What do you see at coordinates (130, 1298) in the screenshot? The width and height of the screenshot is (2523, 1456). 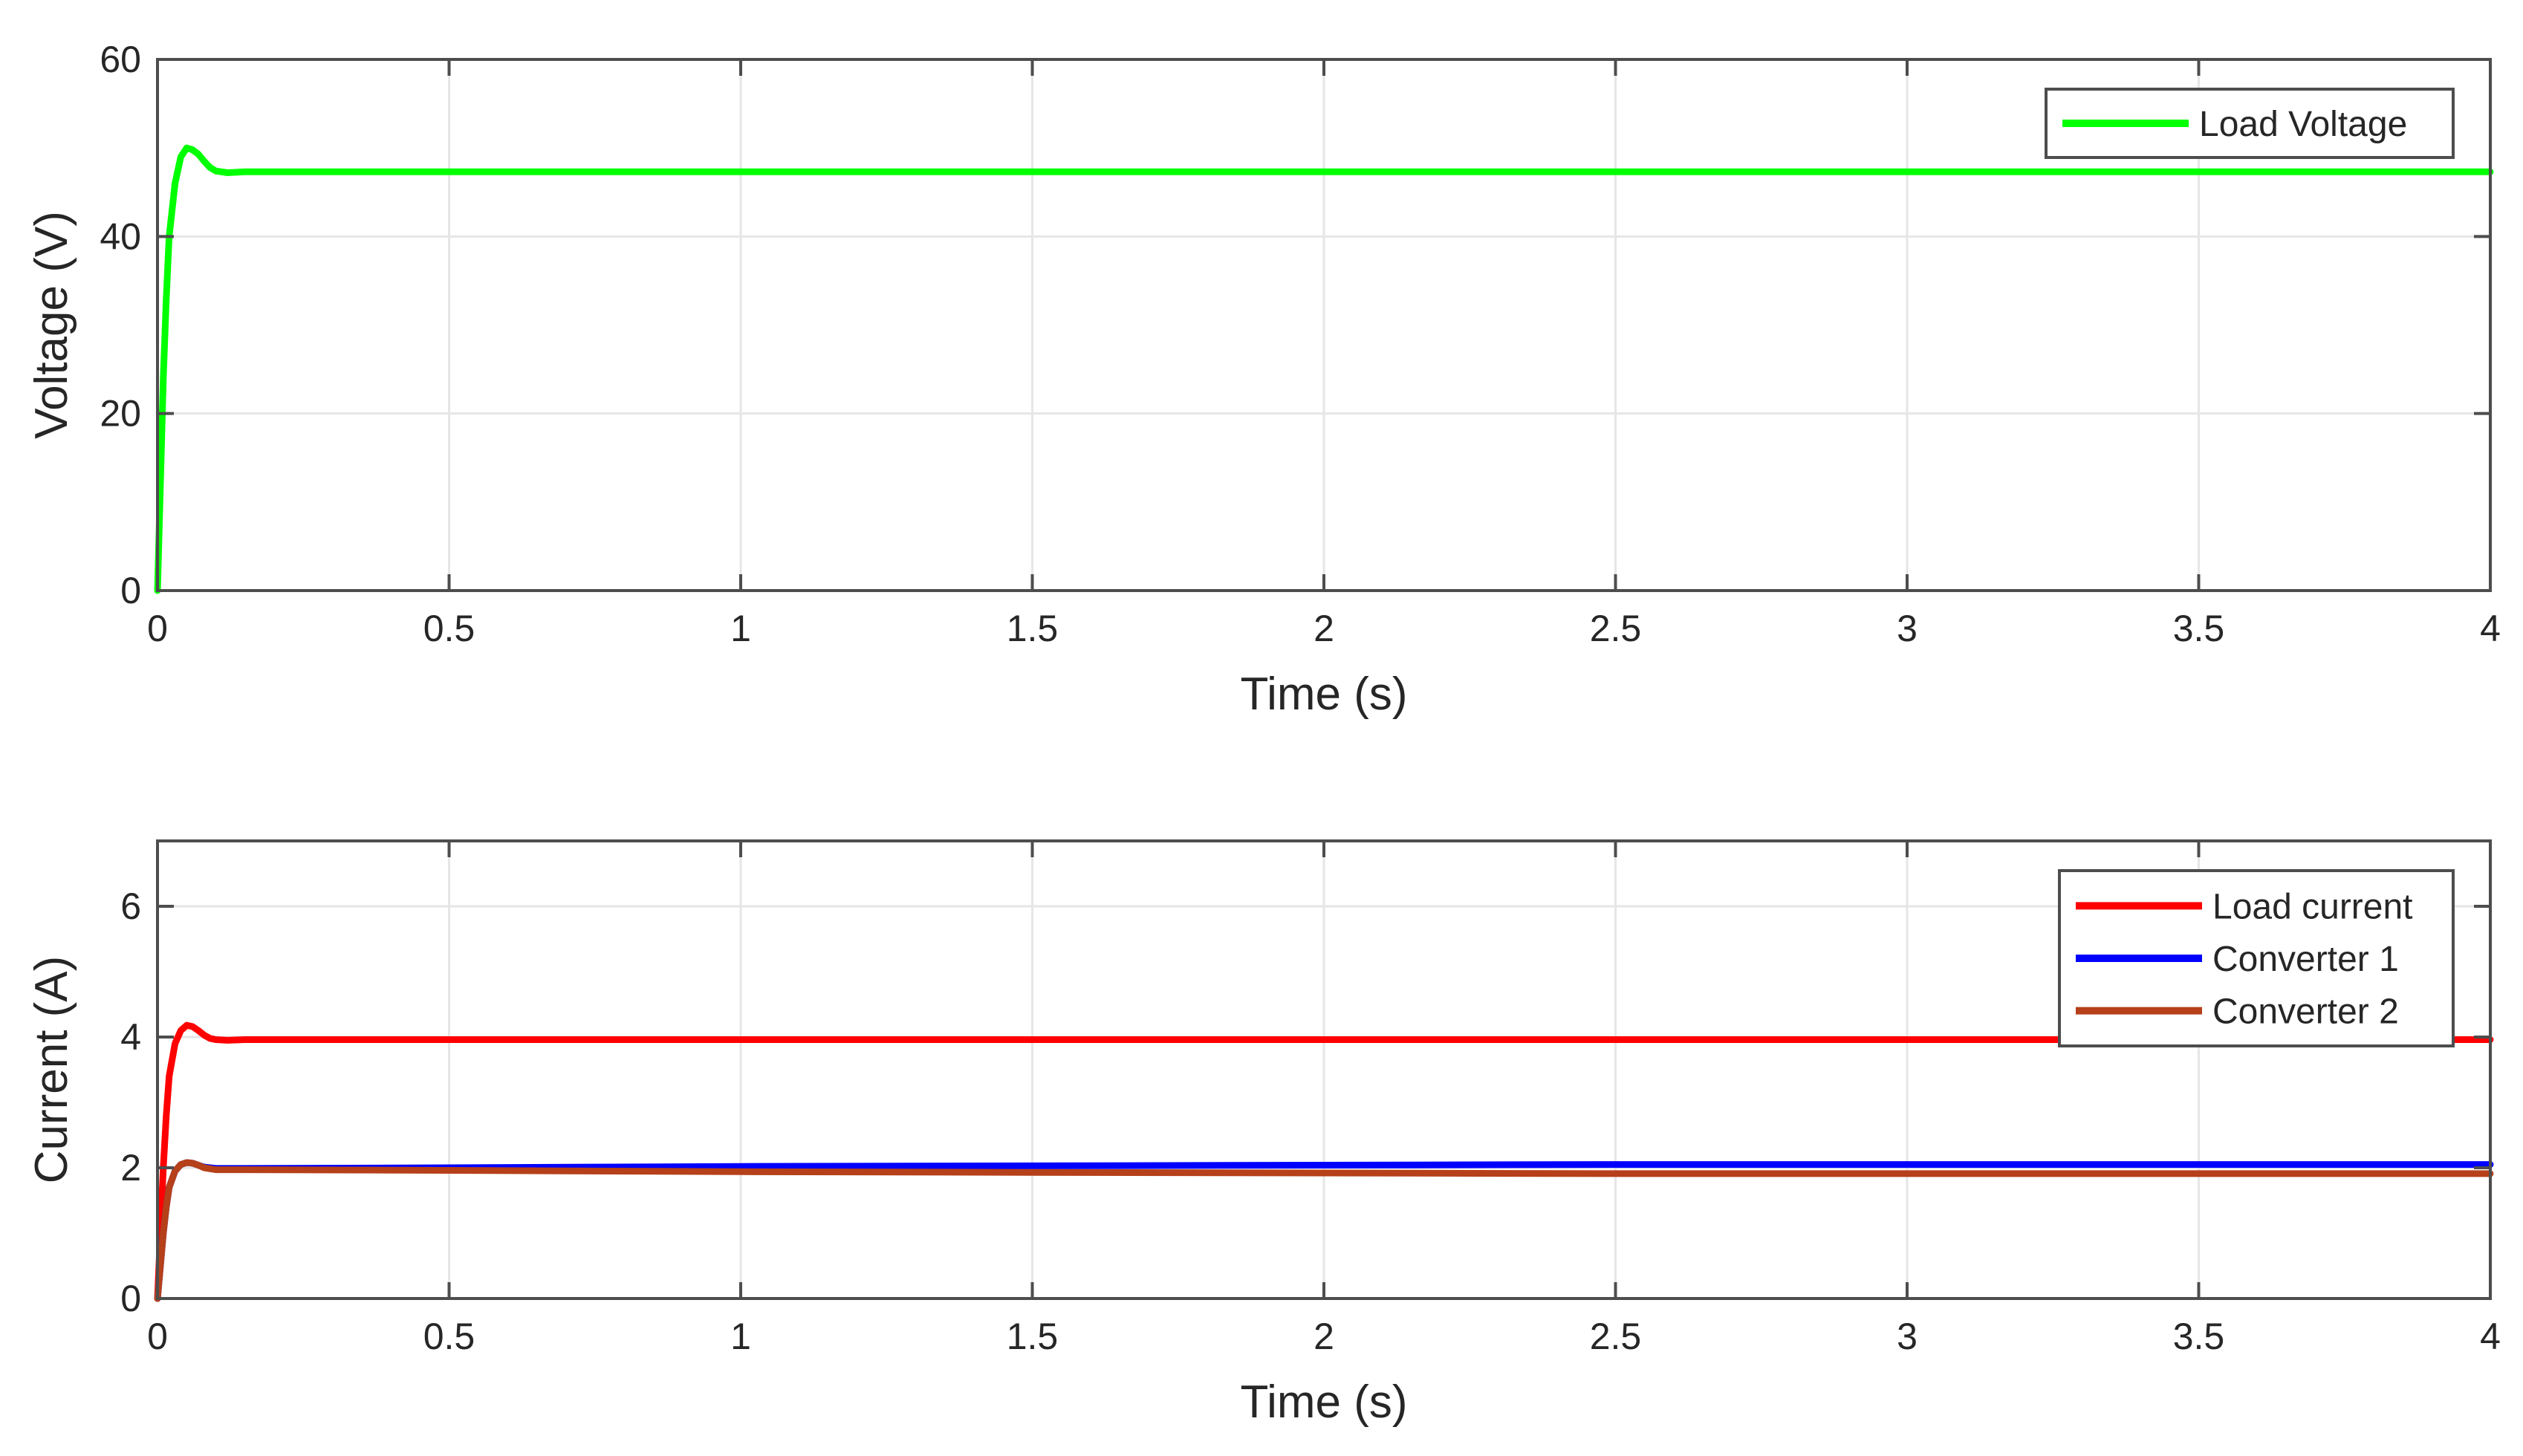 I see `current-y-tick-label: 0` at bounding box center [130, 1298].